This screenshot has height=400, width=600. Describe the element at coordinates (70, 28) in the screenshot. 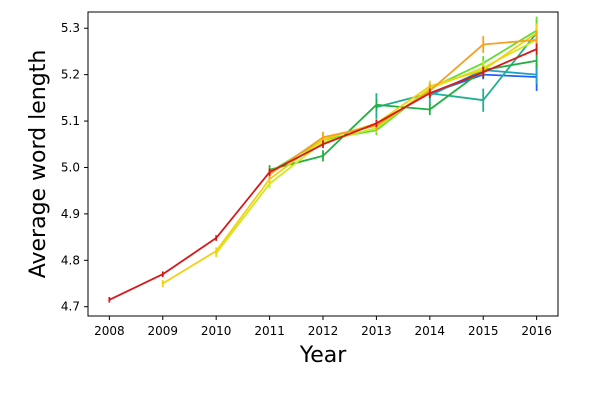

I see `y-tick-label: 5.3` at that location.